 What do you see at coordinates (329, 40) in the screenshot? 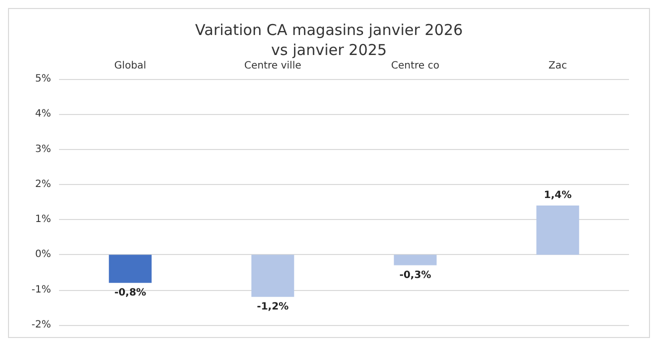
I see `chart-title: Variation CA magasins janvier 2026 vs janvier 2025` at bounding box center [329, 40].